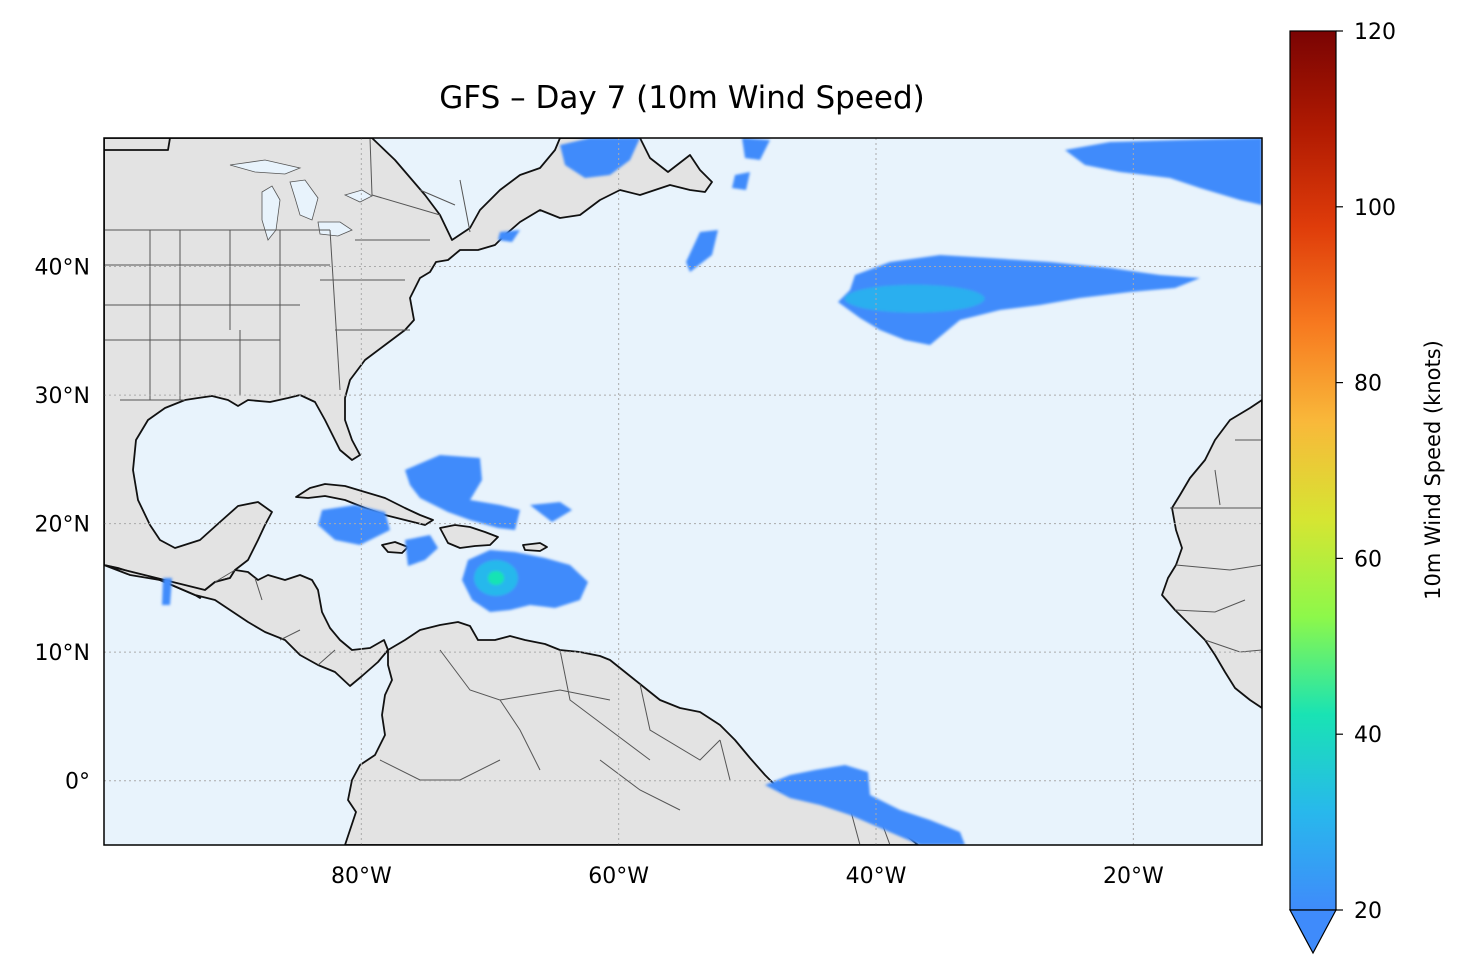 This screenshot has width=1467, height=974. What do you see at coordinates (1019, 300) in the screenshot?
I see `wind-region-north-atlantic-jet` at bounding box center [1019, 300].